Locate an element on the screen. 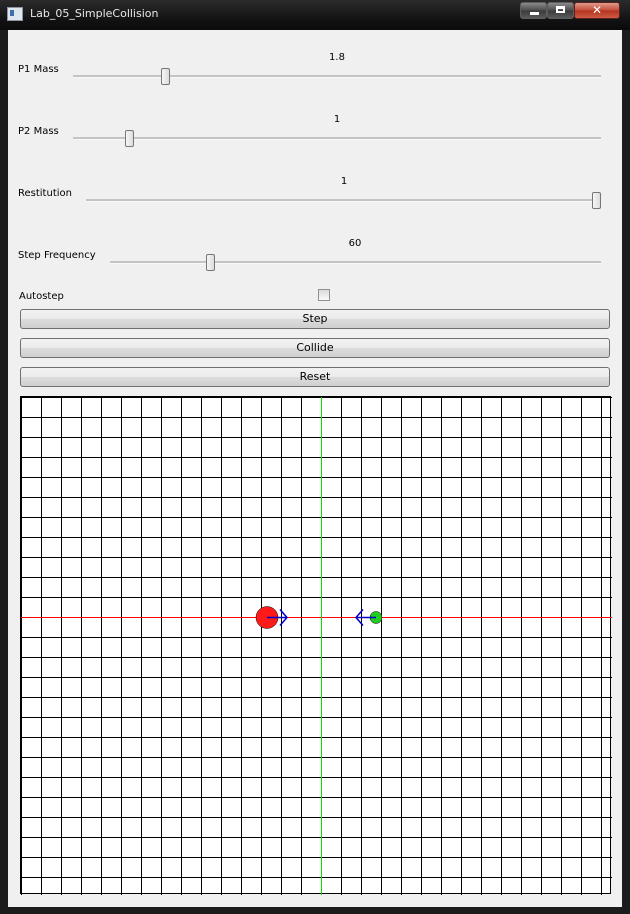 This screenshot has width=630, height=914. p2-mass-label: P2 Mass is located at coordinates (38, 131).